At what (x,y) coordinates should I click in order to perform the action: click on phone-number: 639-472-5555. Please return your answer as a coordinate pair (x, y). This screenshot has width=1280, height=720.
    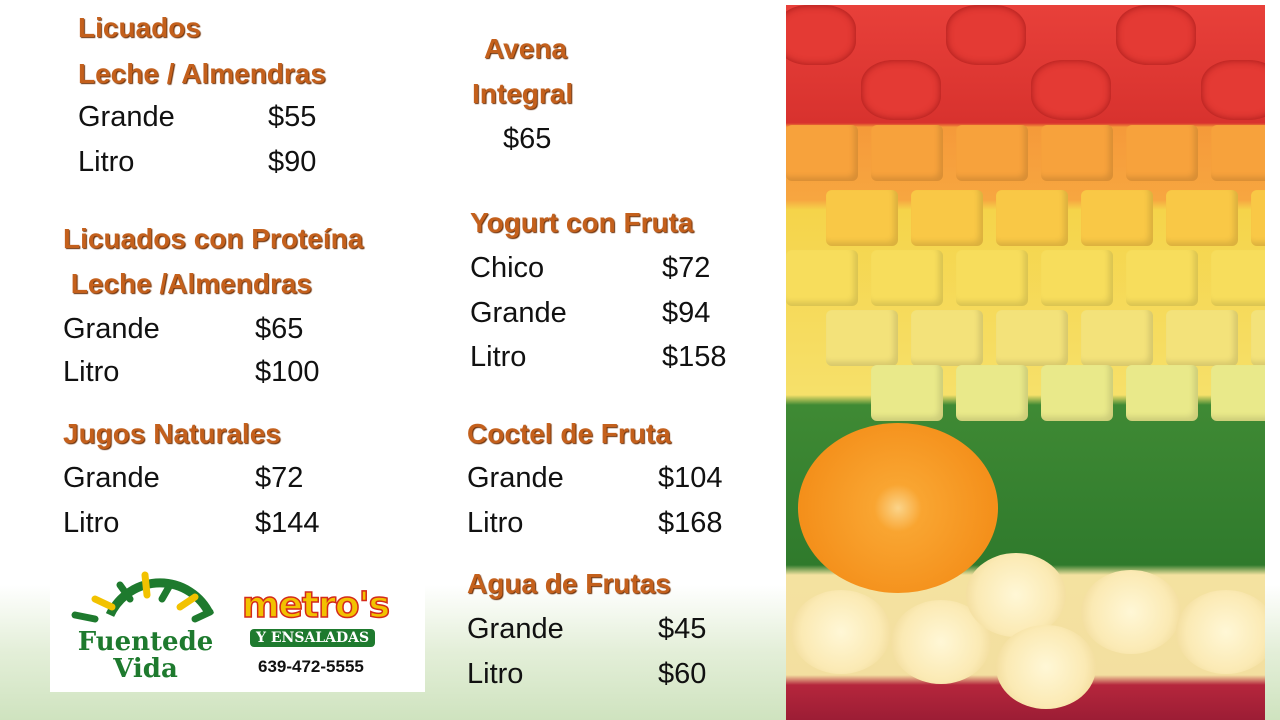
    Looking at the image, I should click on (311, 666).